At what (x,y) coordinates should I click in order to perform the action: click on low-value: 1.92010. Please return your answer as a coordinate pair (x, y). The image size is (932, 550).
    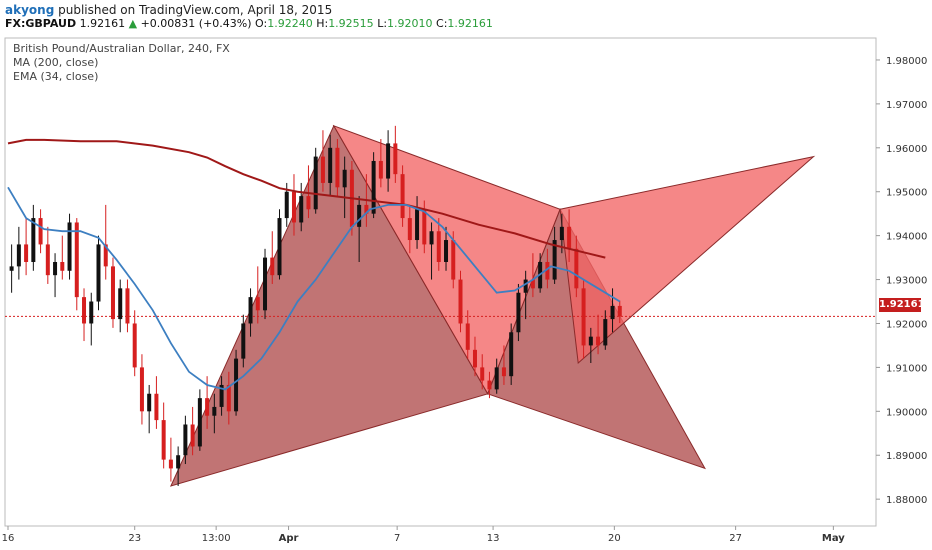
    Looking at the image, I should click on (410, 23).